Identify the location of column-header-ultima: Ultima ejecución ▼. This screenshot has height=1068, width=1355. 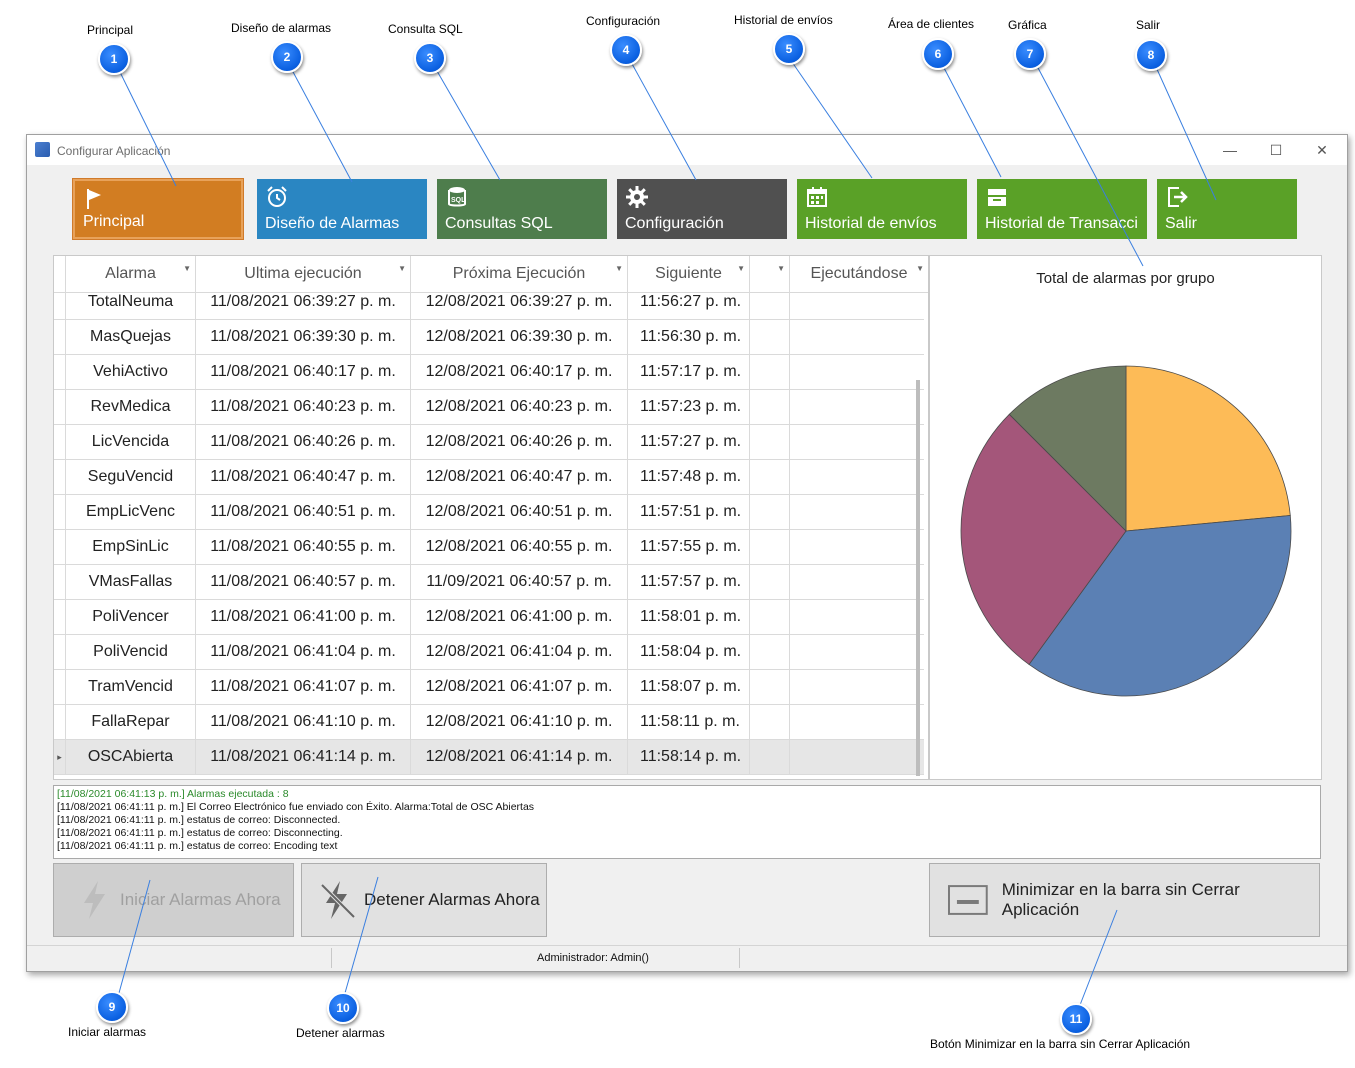
(303, 274).